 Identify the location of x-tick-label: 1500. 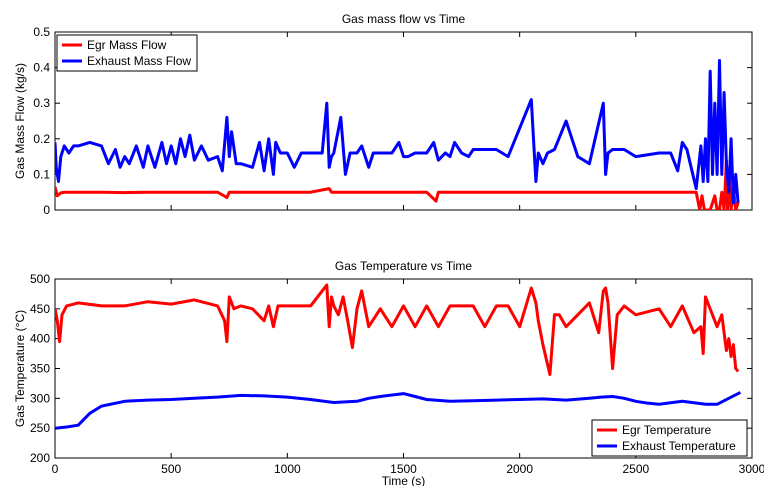
(403, 469).